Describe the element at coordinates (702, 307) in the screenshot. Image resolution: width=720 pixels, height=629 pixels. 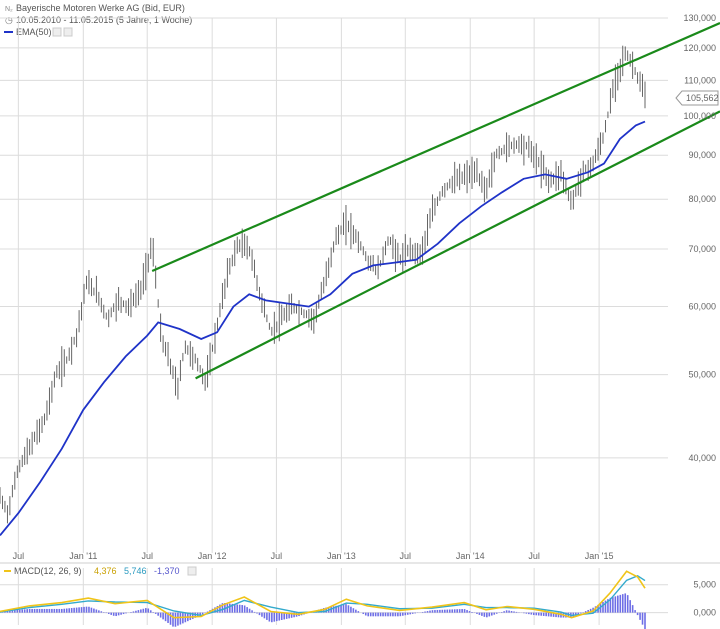
I see `y-tick-label: 60,000` at that location.